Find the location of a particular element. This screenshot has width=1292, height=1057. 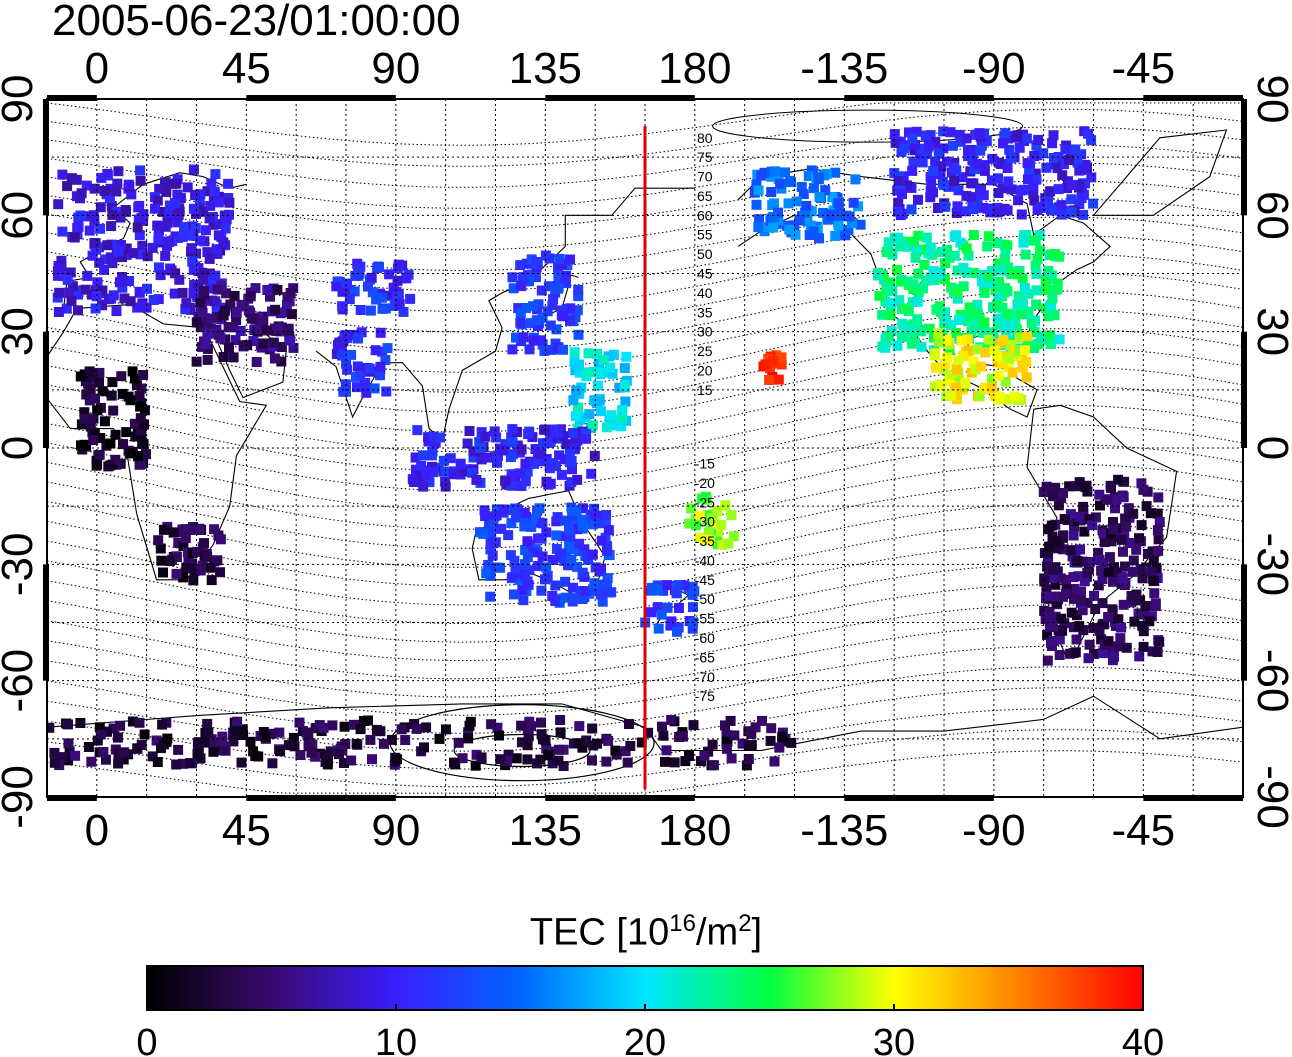

contour-label: -60 is located at coordinates (705, 638).